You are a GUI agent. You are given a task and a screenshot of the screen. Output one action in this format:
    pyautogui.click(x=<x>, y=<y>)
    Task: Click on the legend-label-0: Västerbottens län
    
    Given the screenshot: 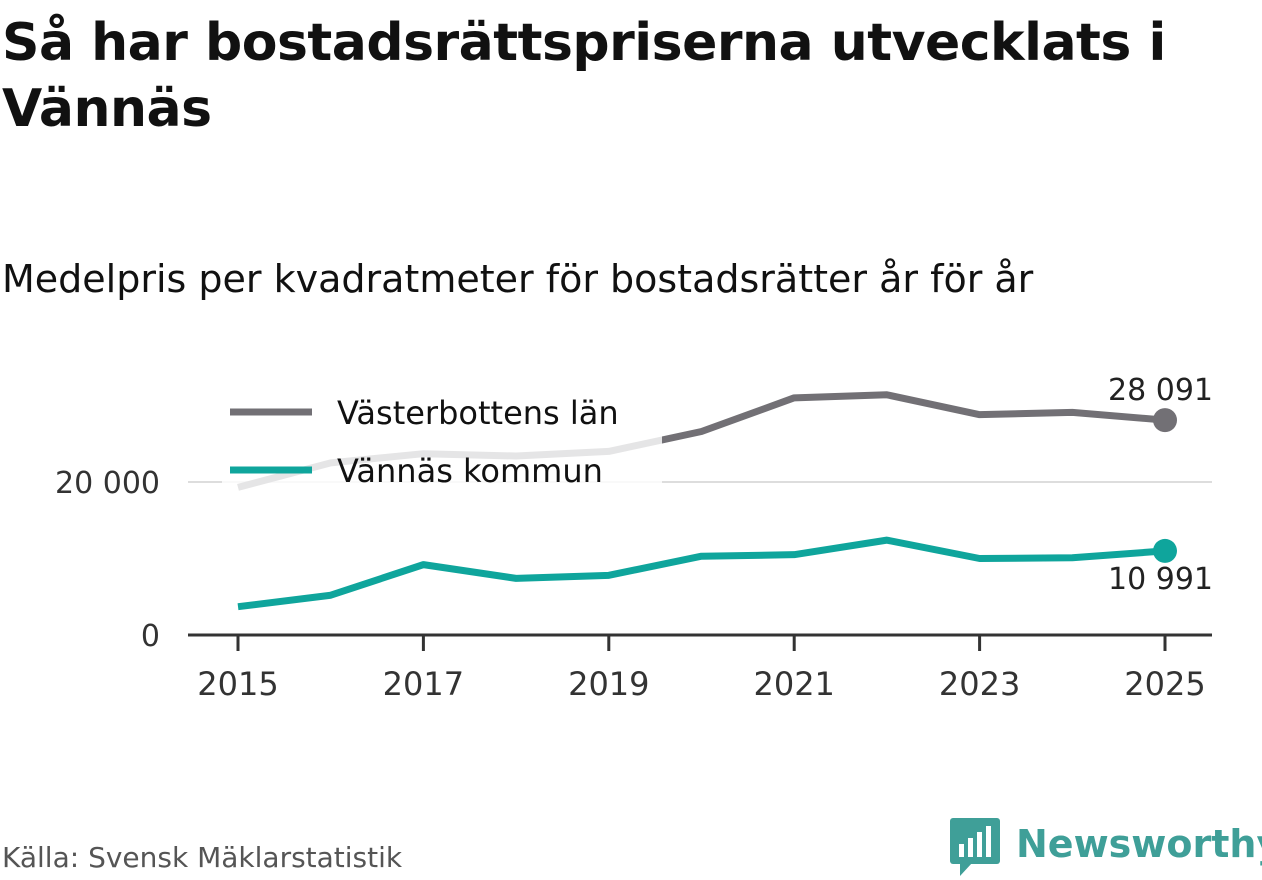 What is the action you would take?
    pyautogui.click(x=478, y=413)
    